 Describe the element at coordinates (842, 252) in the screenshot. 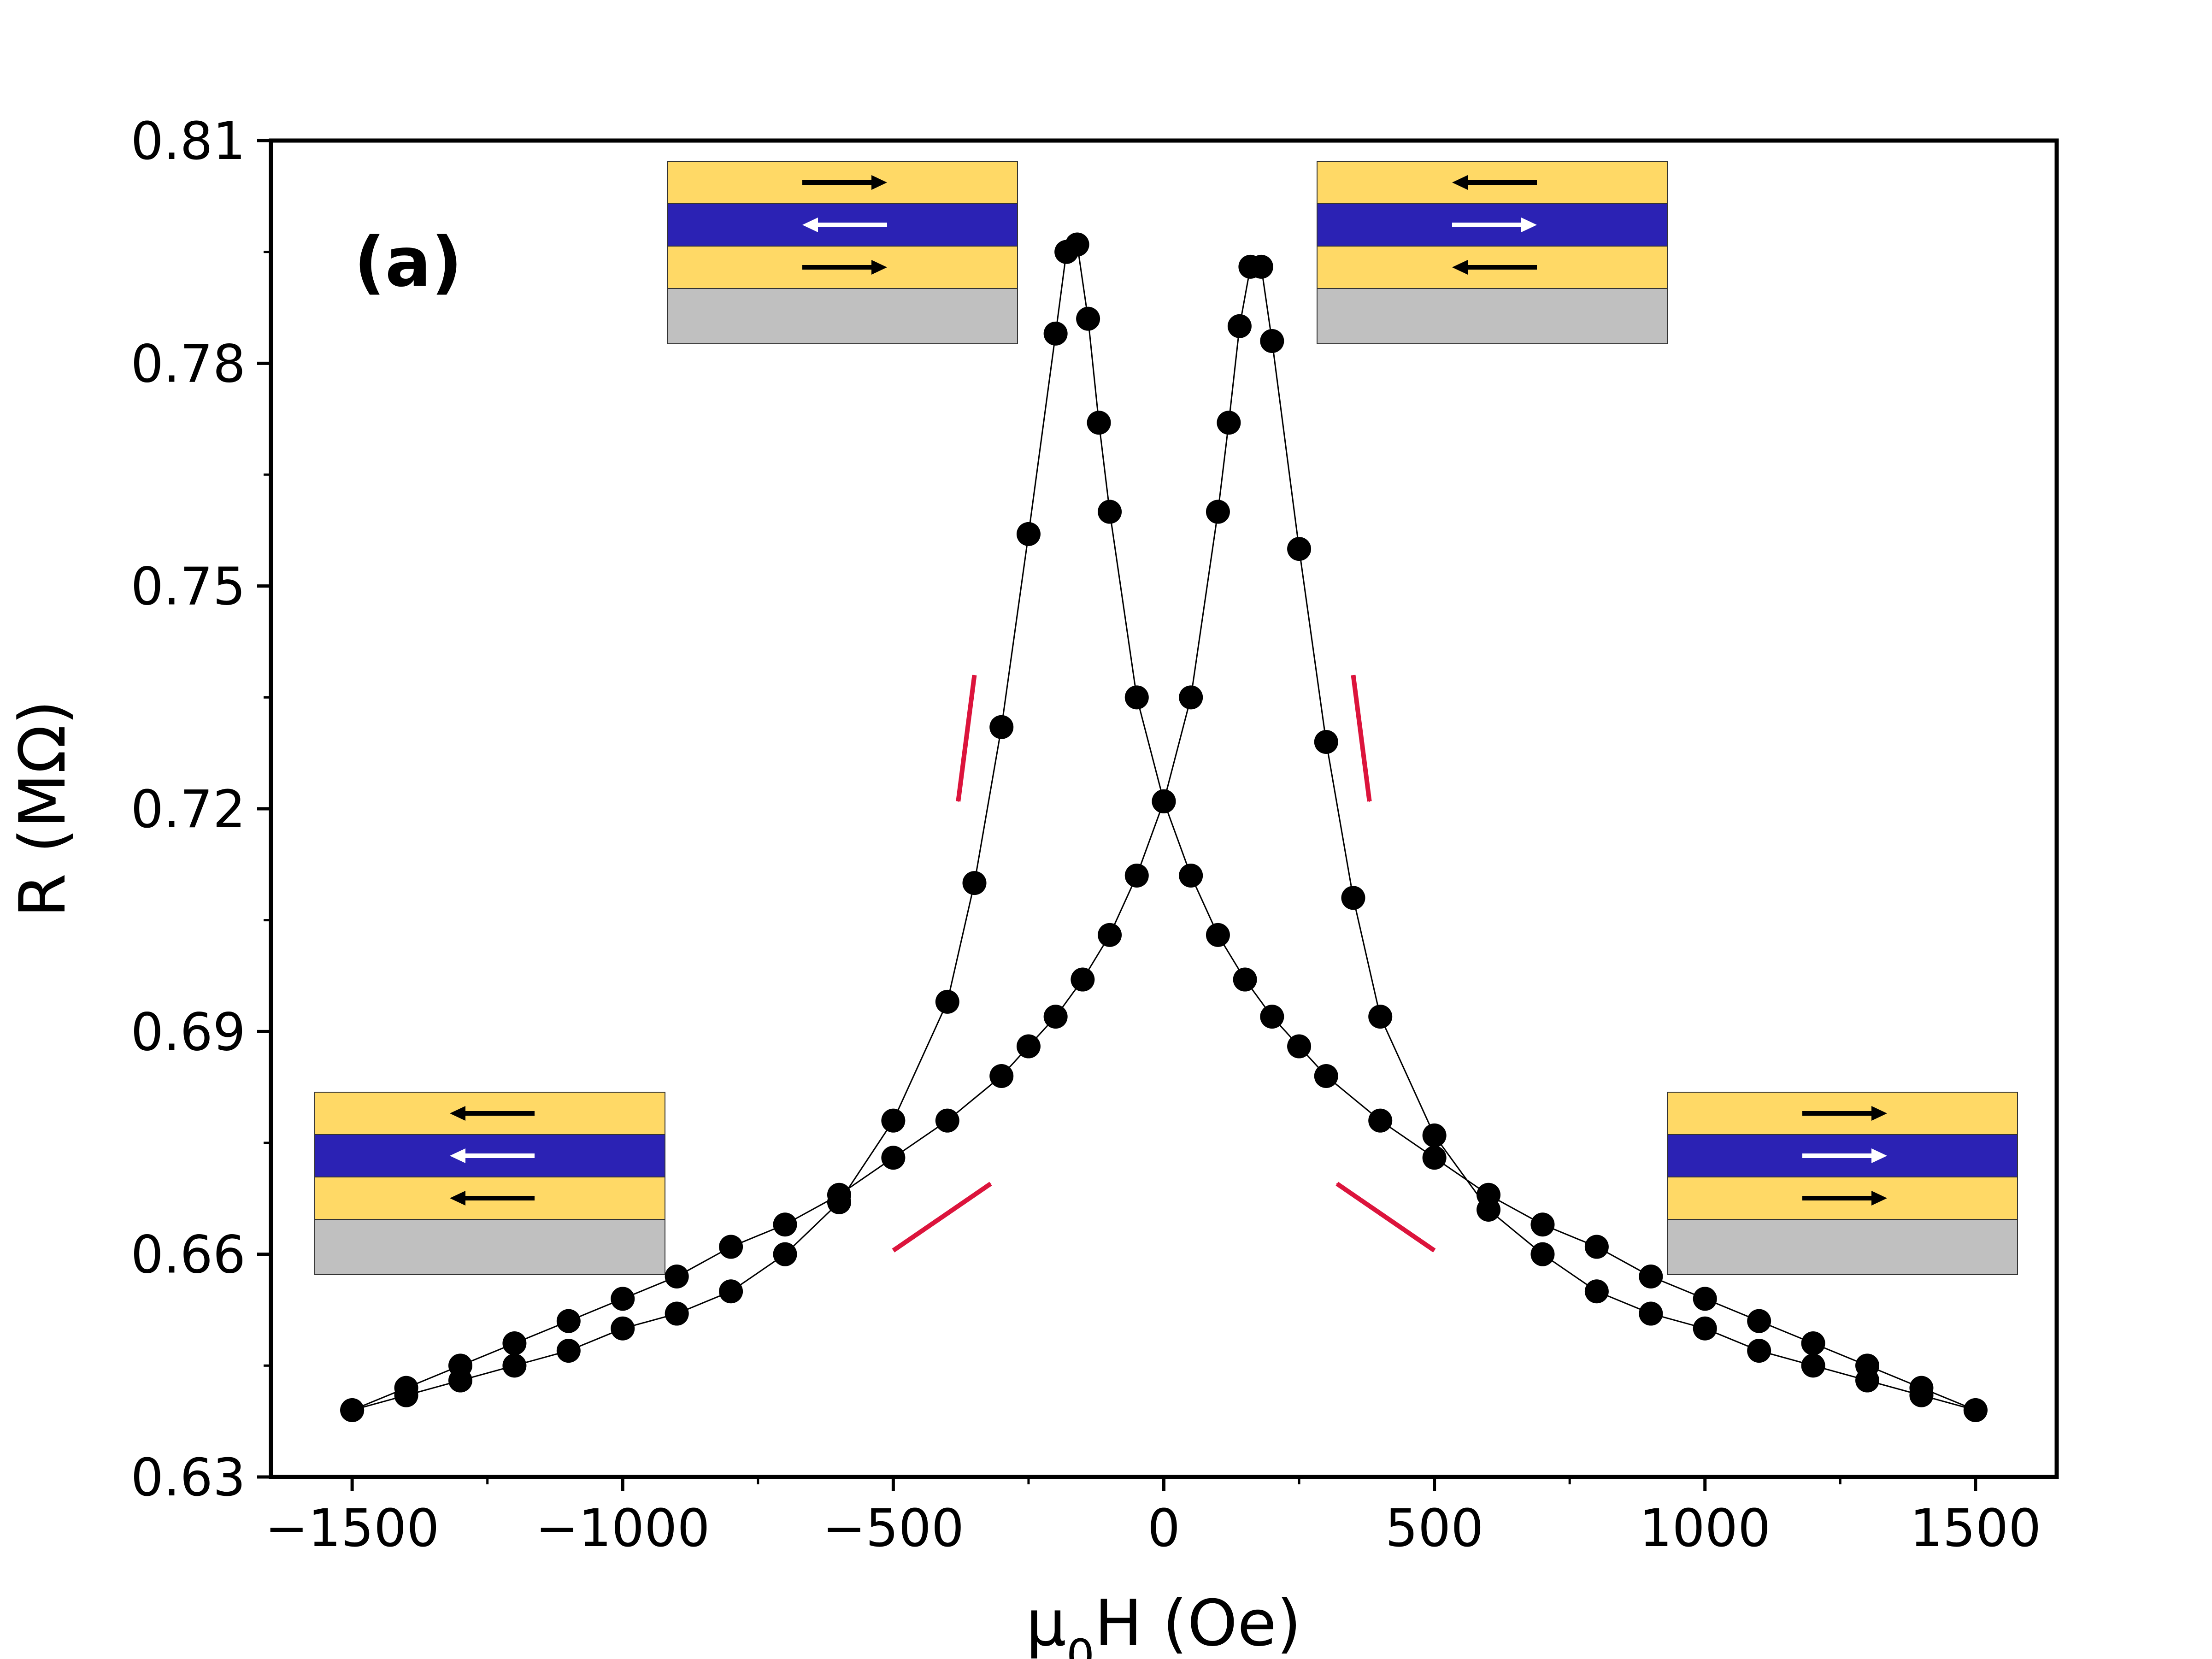

I see `inset-top-left` at that location.